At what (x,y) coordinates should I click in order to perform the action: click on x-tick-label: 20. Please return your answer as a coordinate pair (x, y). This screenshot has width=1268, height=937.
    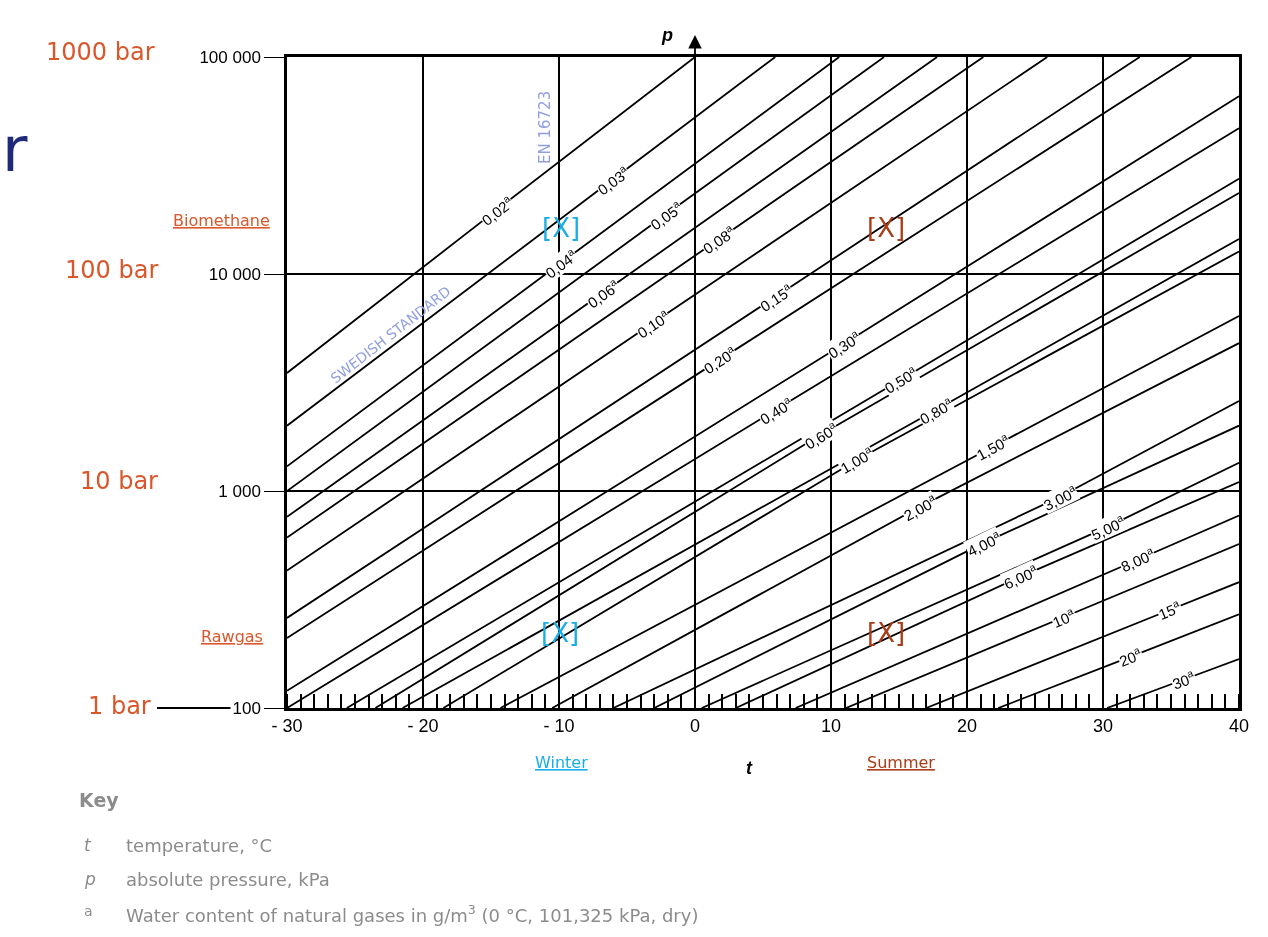
    Looking at the image, I should click on (967, 726).